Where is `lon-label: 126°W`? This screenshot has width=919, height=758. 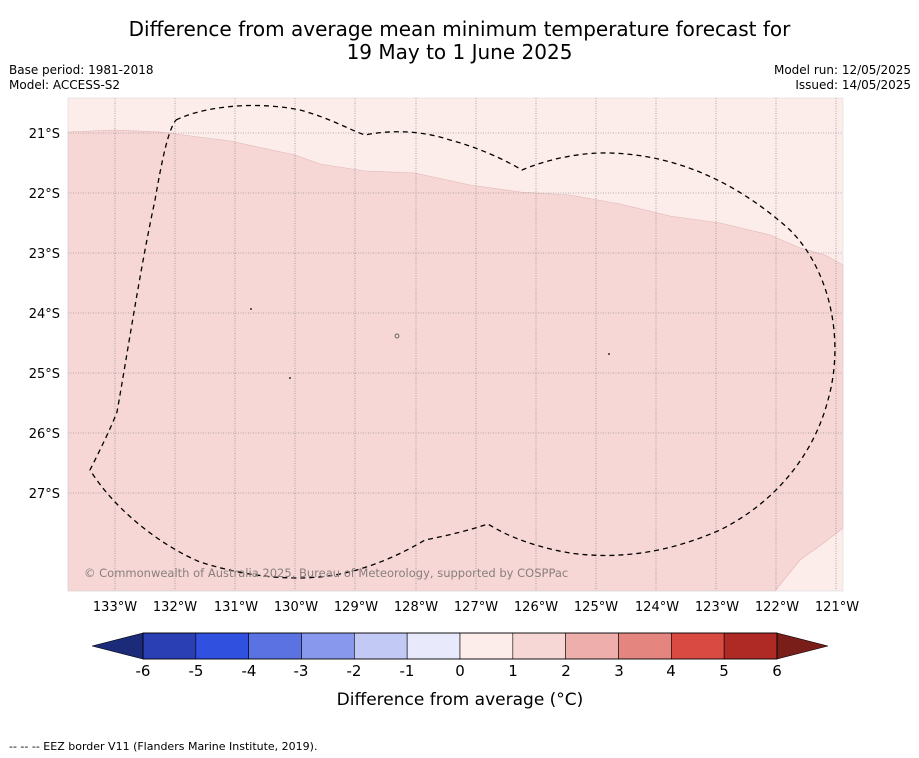
lon-label: 126°W is located at coordinates (536, 607).